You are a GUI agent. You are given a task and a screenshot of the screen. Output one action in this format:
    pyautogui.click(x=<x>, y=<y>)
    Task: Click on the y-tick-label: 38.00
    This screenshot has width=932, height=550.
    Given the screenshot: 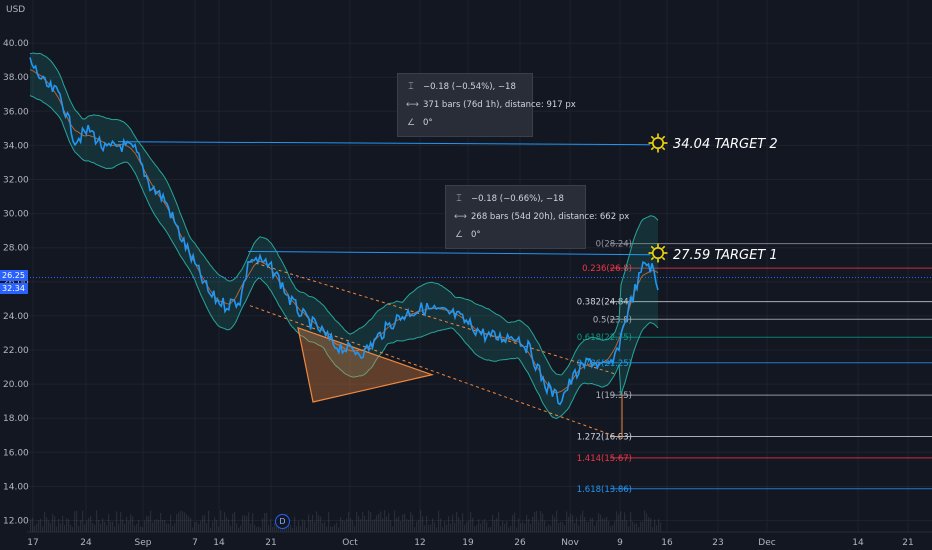 What is the action you would take?
    pyautogui.click(x=16, y=78)
    